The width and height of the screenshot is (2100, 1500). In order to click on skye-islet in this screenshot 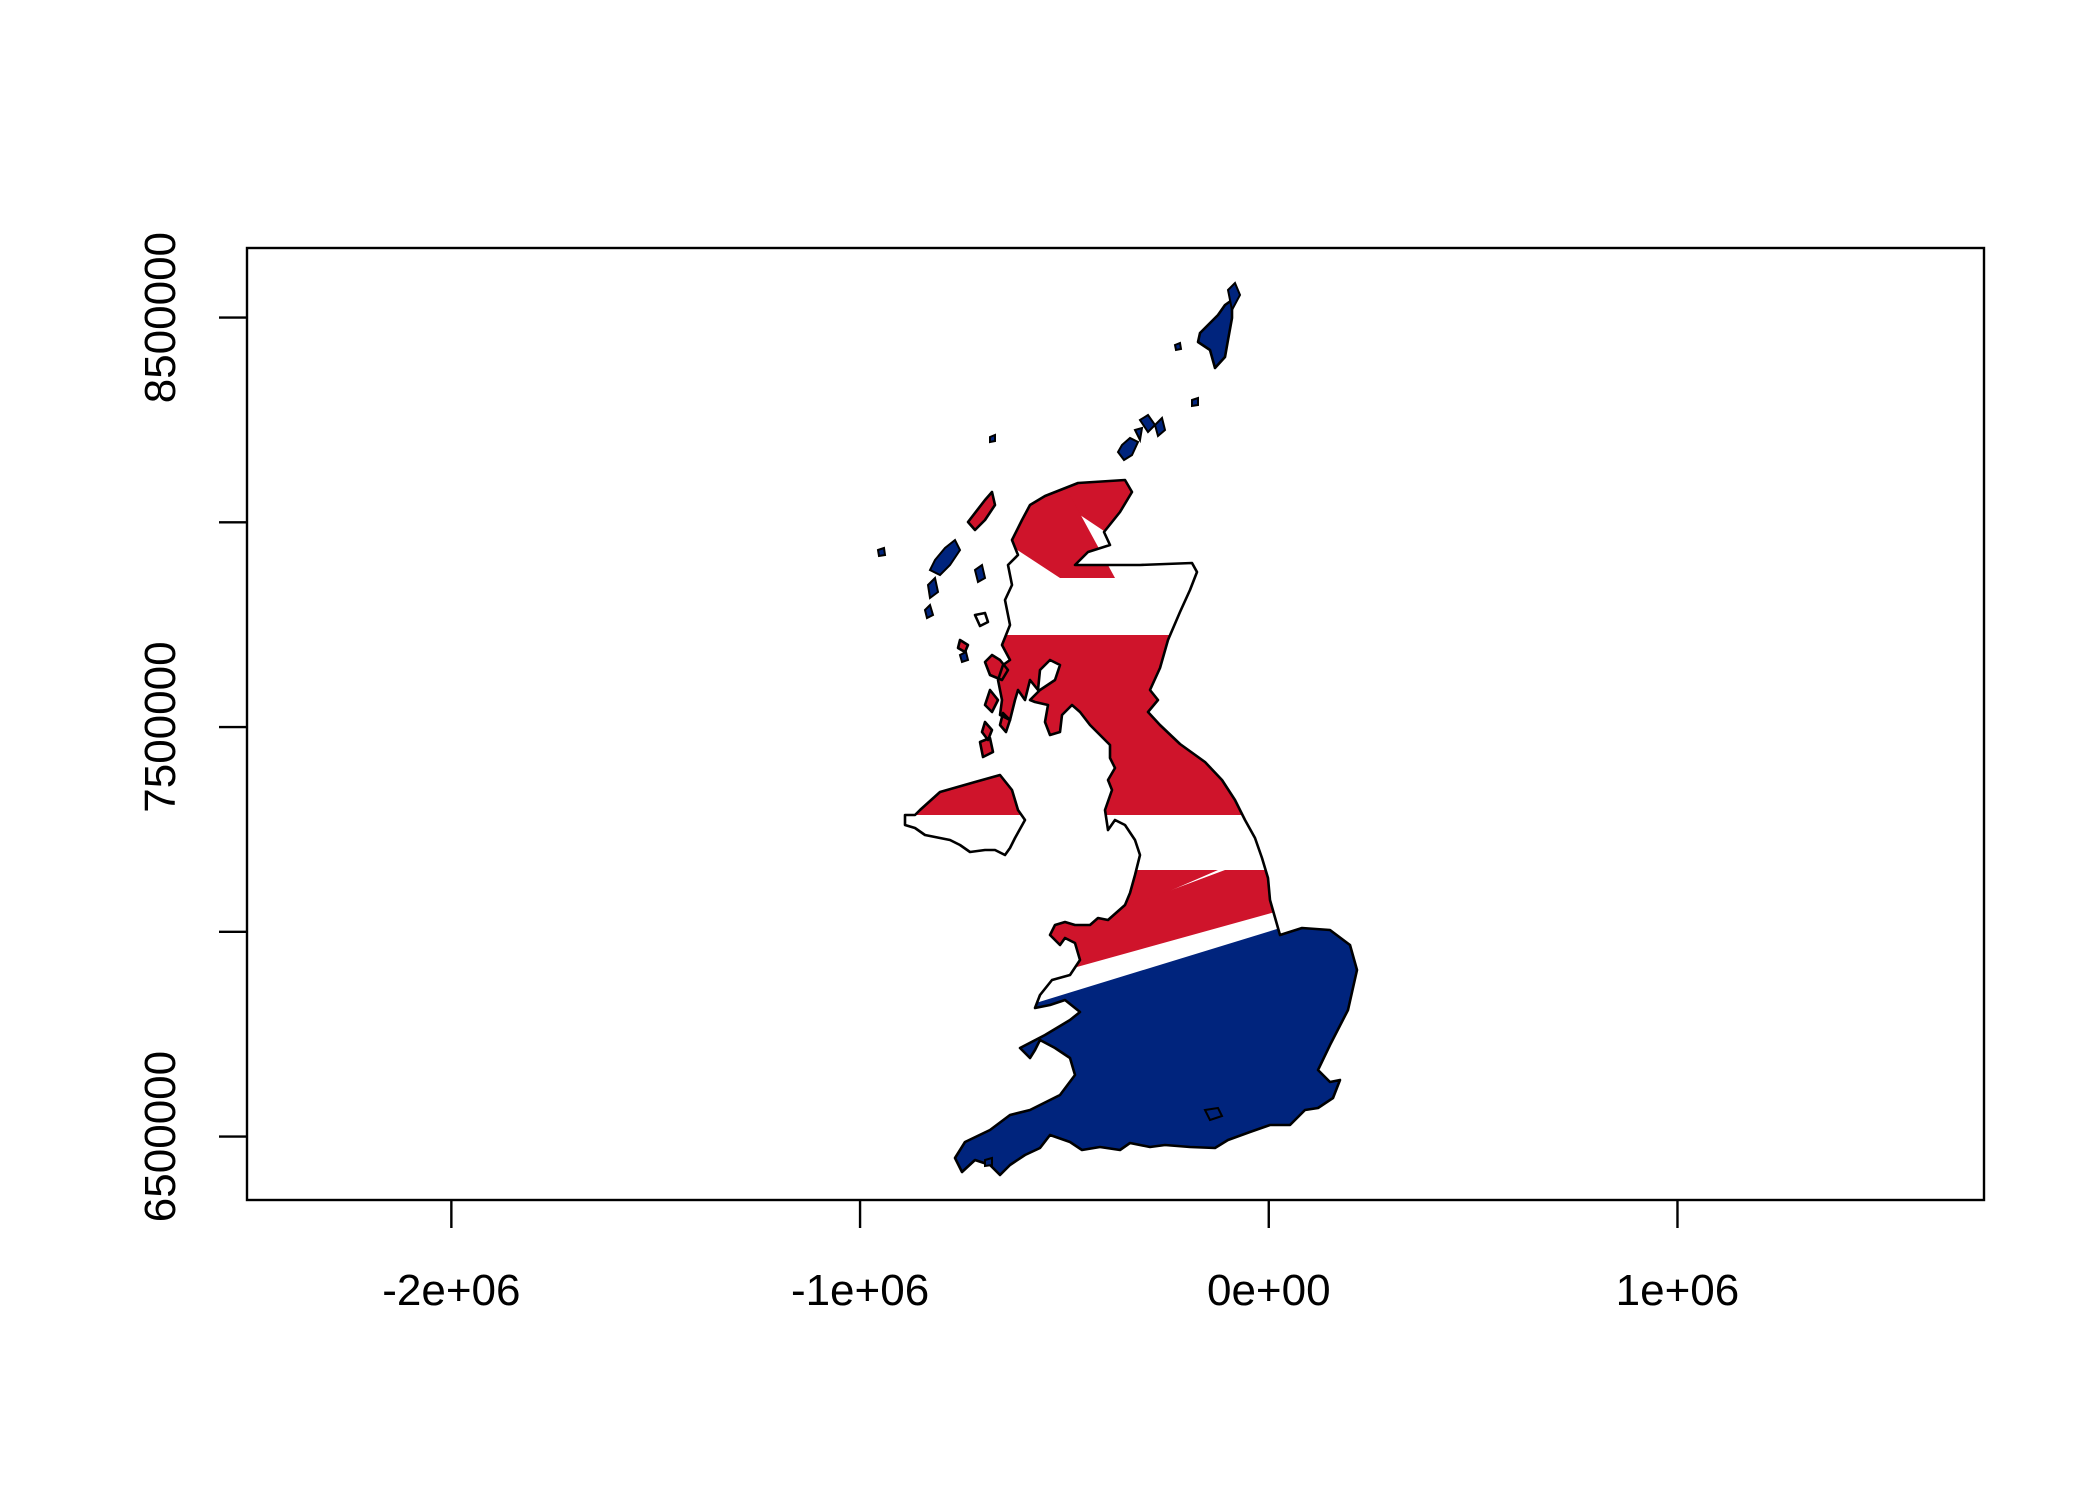, I will do `click(980, 573)`.